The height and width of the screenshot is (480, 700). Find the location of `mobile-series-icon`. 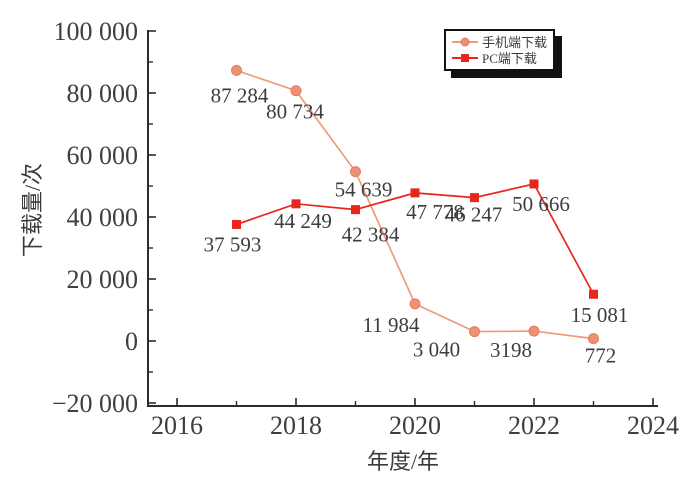

mobile-series-icon is located at coordinates (465, 42).